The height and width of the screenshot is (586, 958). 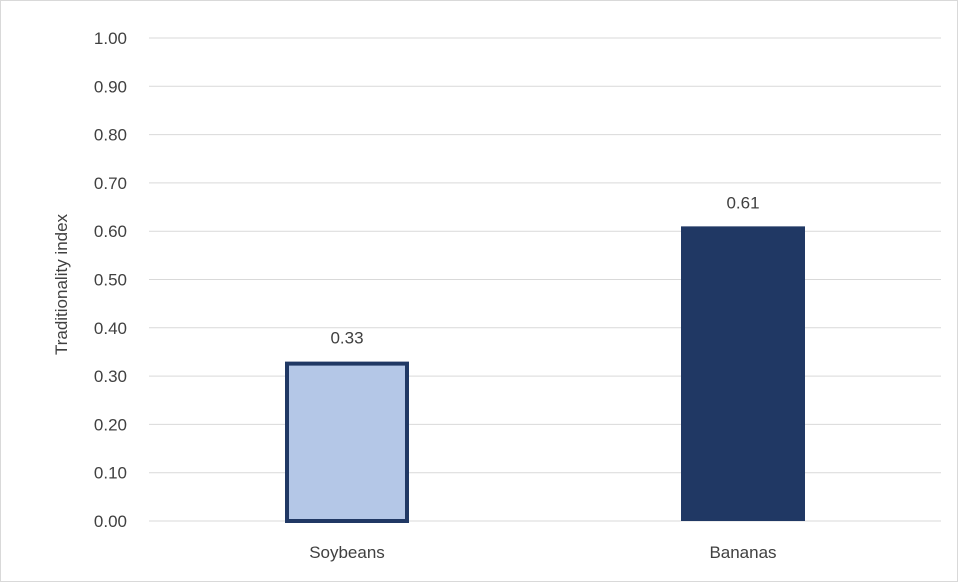 I want to click on data-label: 0.33, so click(x=346, y=338).